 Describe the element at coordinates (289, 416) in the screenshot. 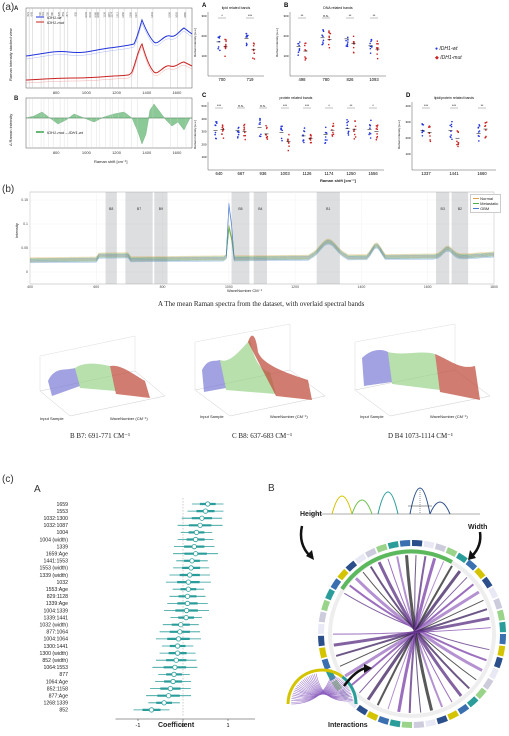

I see `axis-label-wavenumber: WaveNumber (CM⁻¹)` at that location.